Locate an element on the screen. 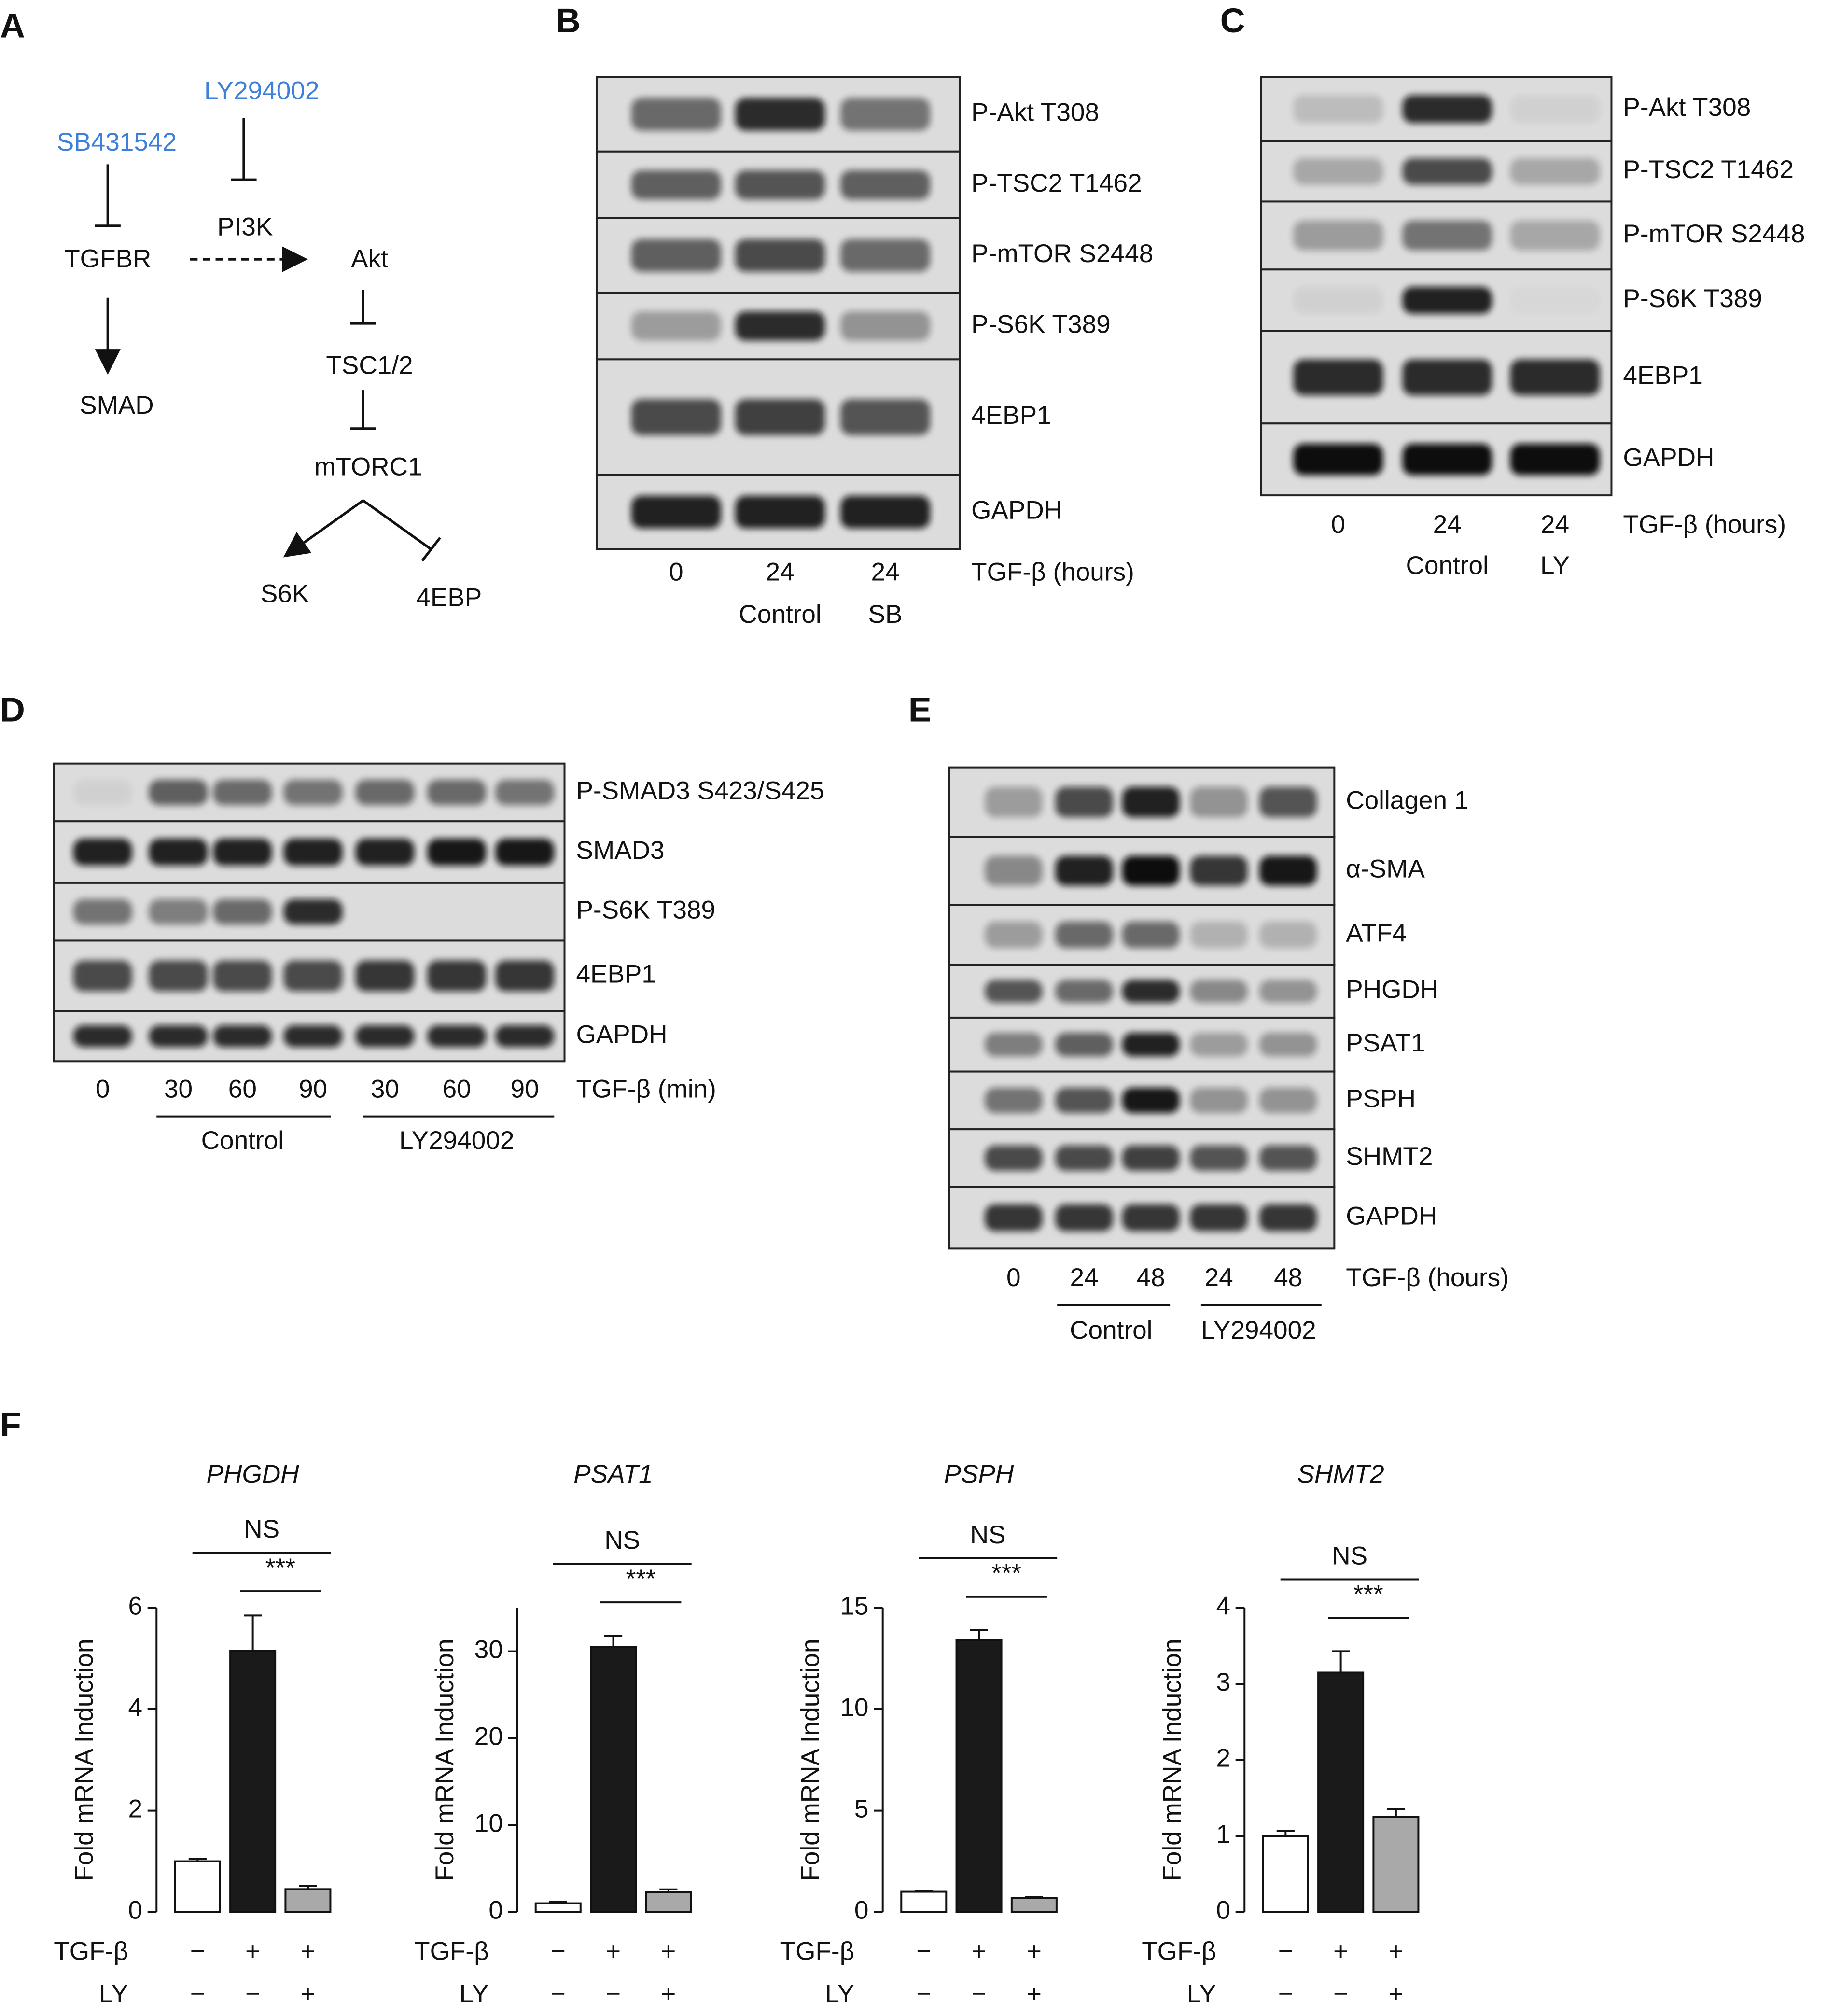  row-label: PHGDH is located at coordinates (1392, 990).